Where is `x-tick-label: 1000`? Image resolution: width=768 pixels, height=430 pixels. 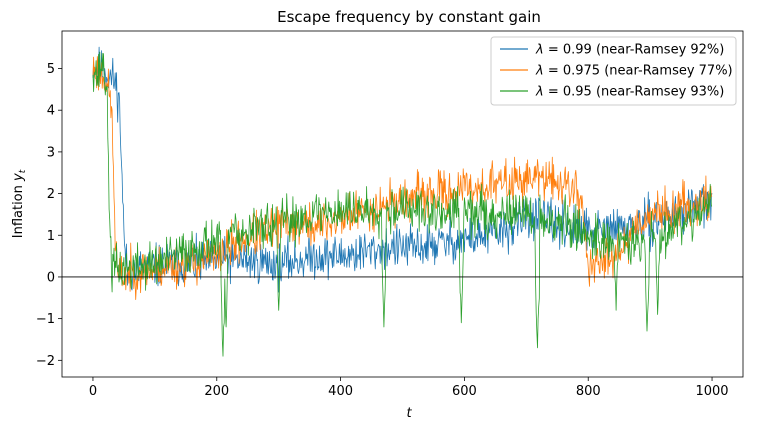
x-tick-label: 1000 is located at coordinates (711, 391).